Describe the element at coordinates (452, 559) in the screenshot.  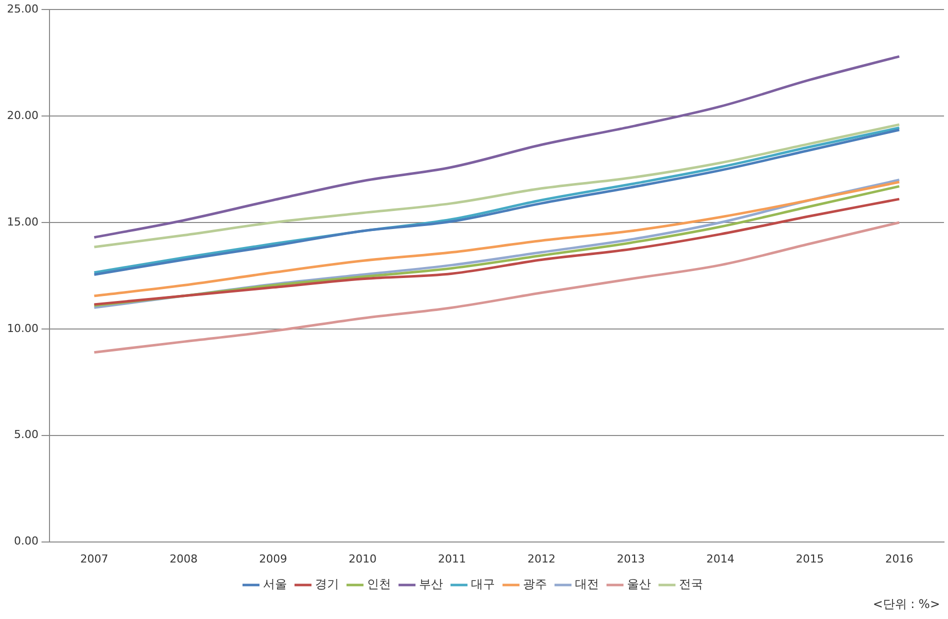
I see `x-tick-label: 2011` at that location.